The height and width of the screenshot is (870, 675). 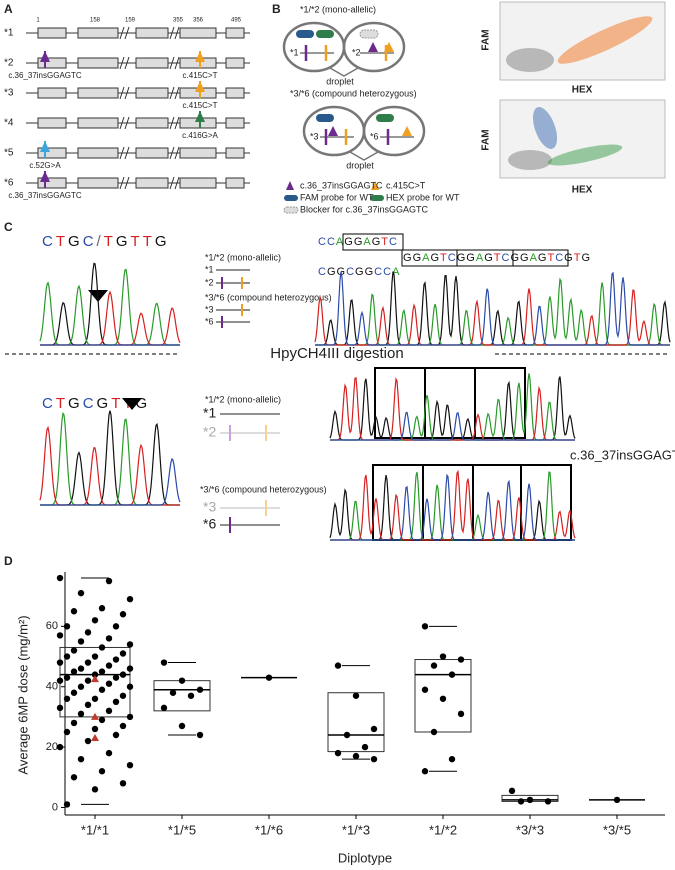 What do you see at coordinates (9, 123) in the screenshot?
I see `allele-name: *4` at bounding box center [9, 123].